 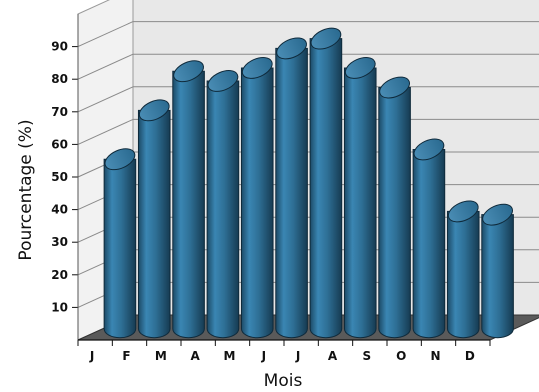 I want to click on y-tick-label: 70, so click(x=59, y=112).